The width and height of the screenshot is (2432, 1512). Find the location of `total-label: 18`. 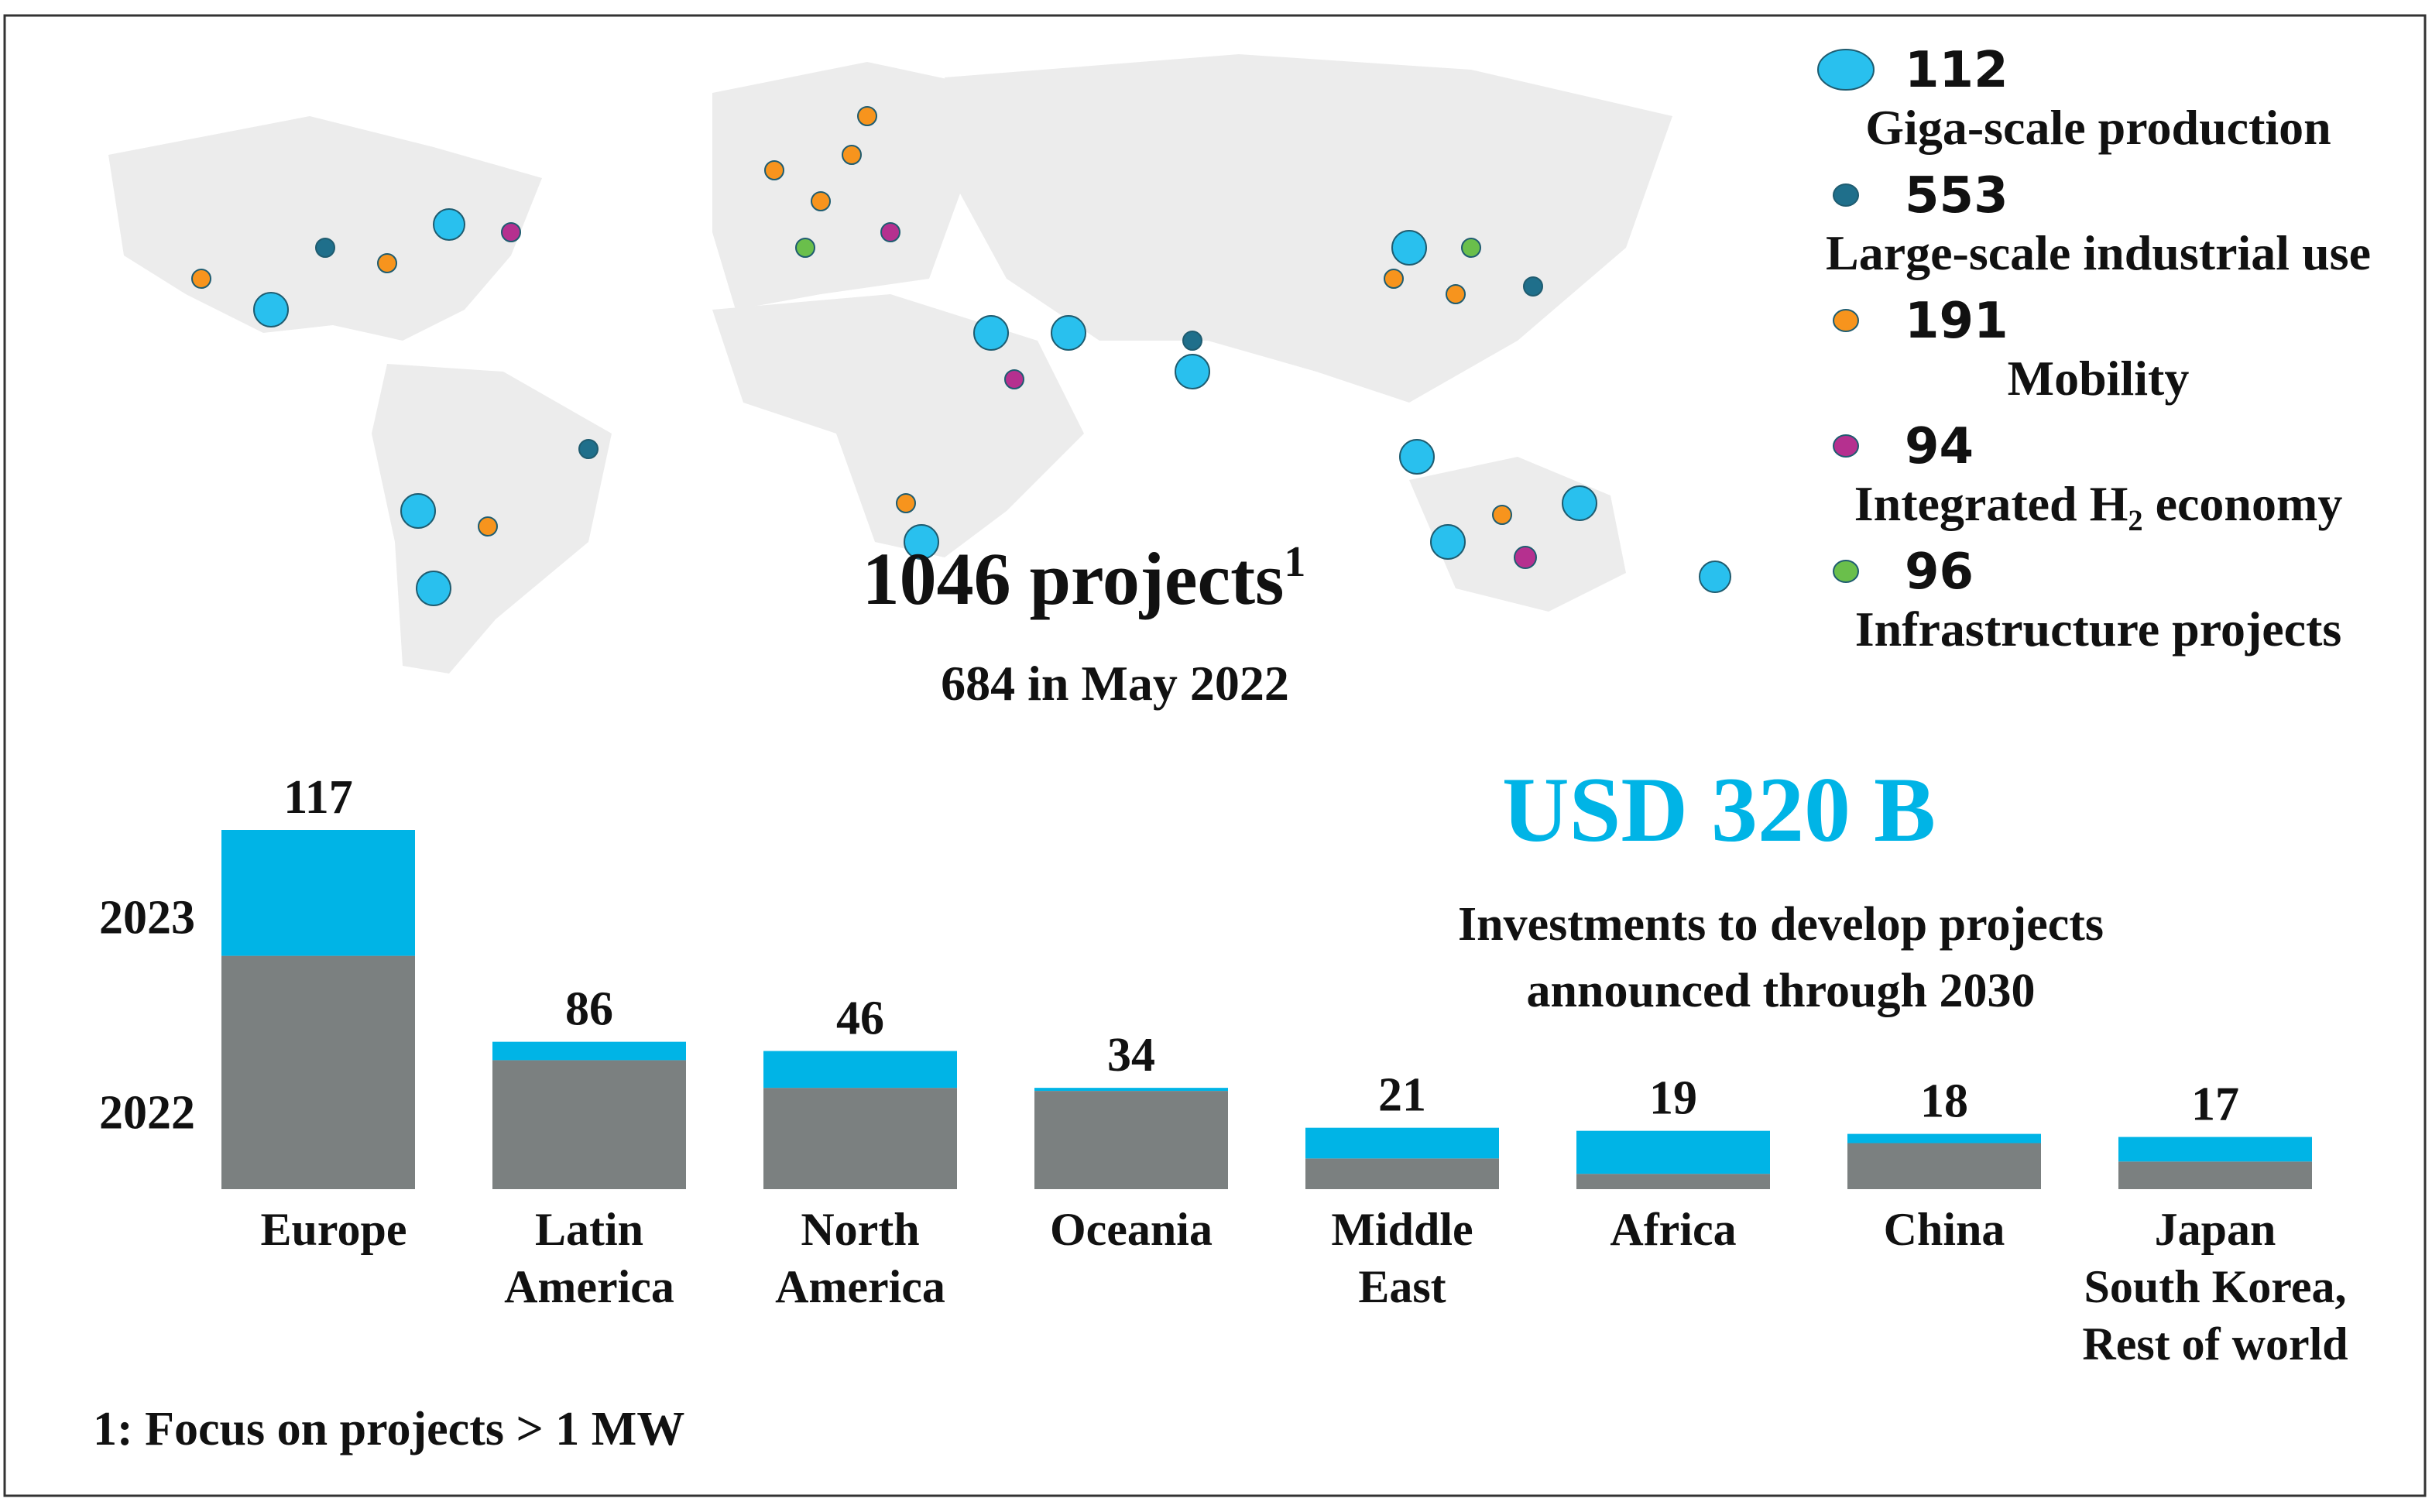

total-label: 18 is located at coordinates (1944, 1101).